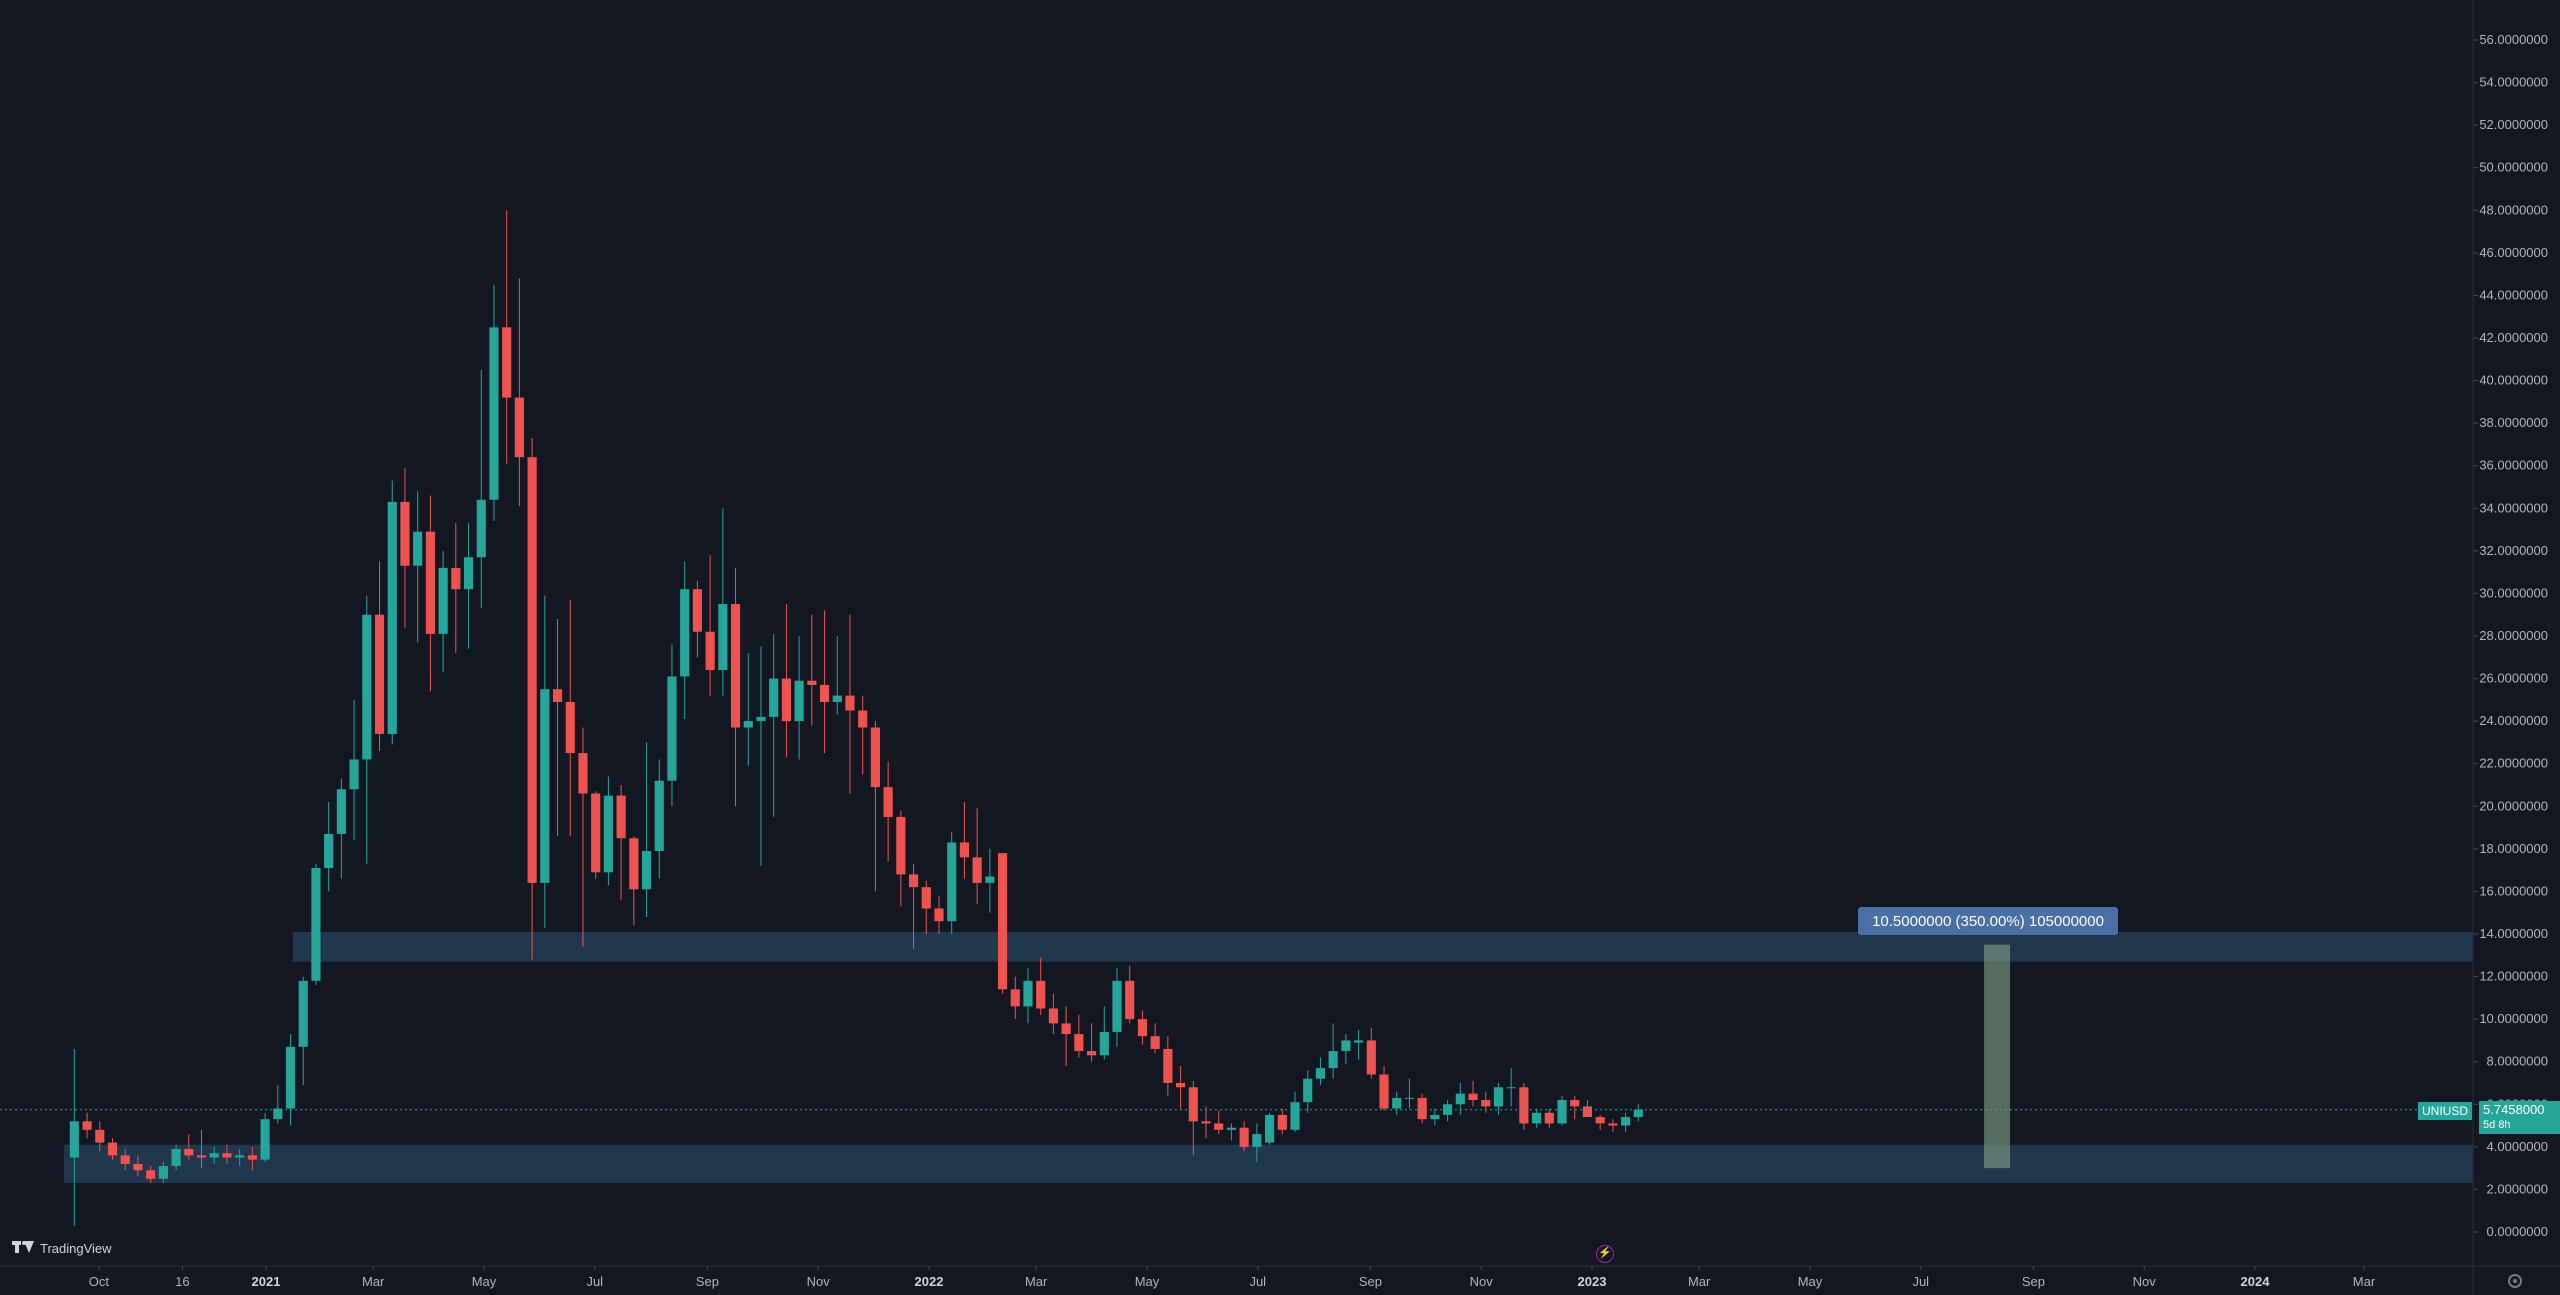  Describe the element at coordinates (2445, 1111) in the screenshot. I see `symbol-label: UNIUSD` at that location.